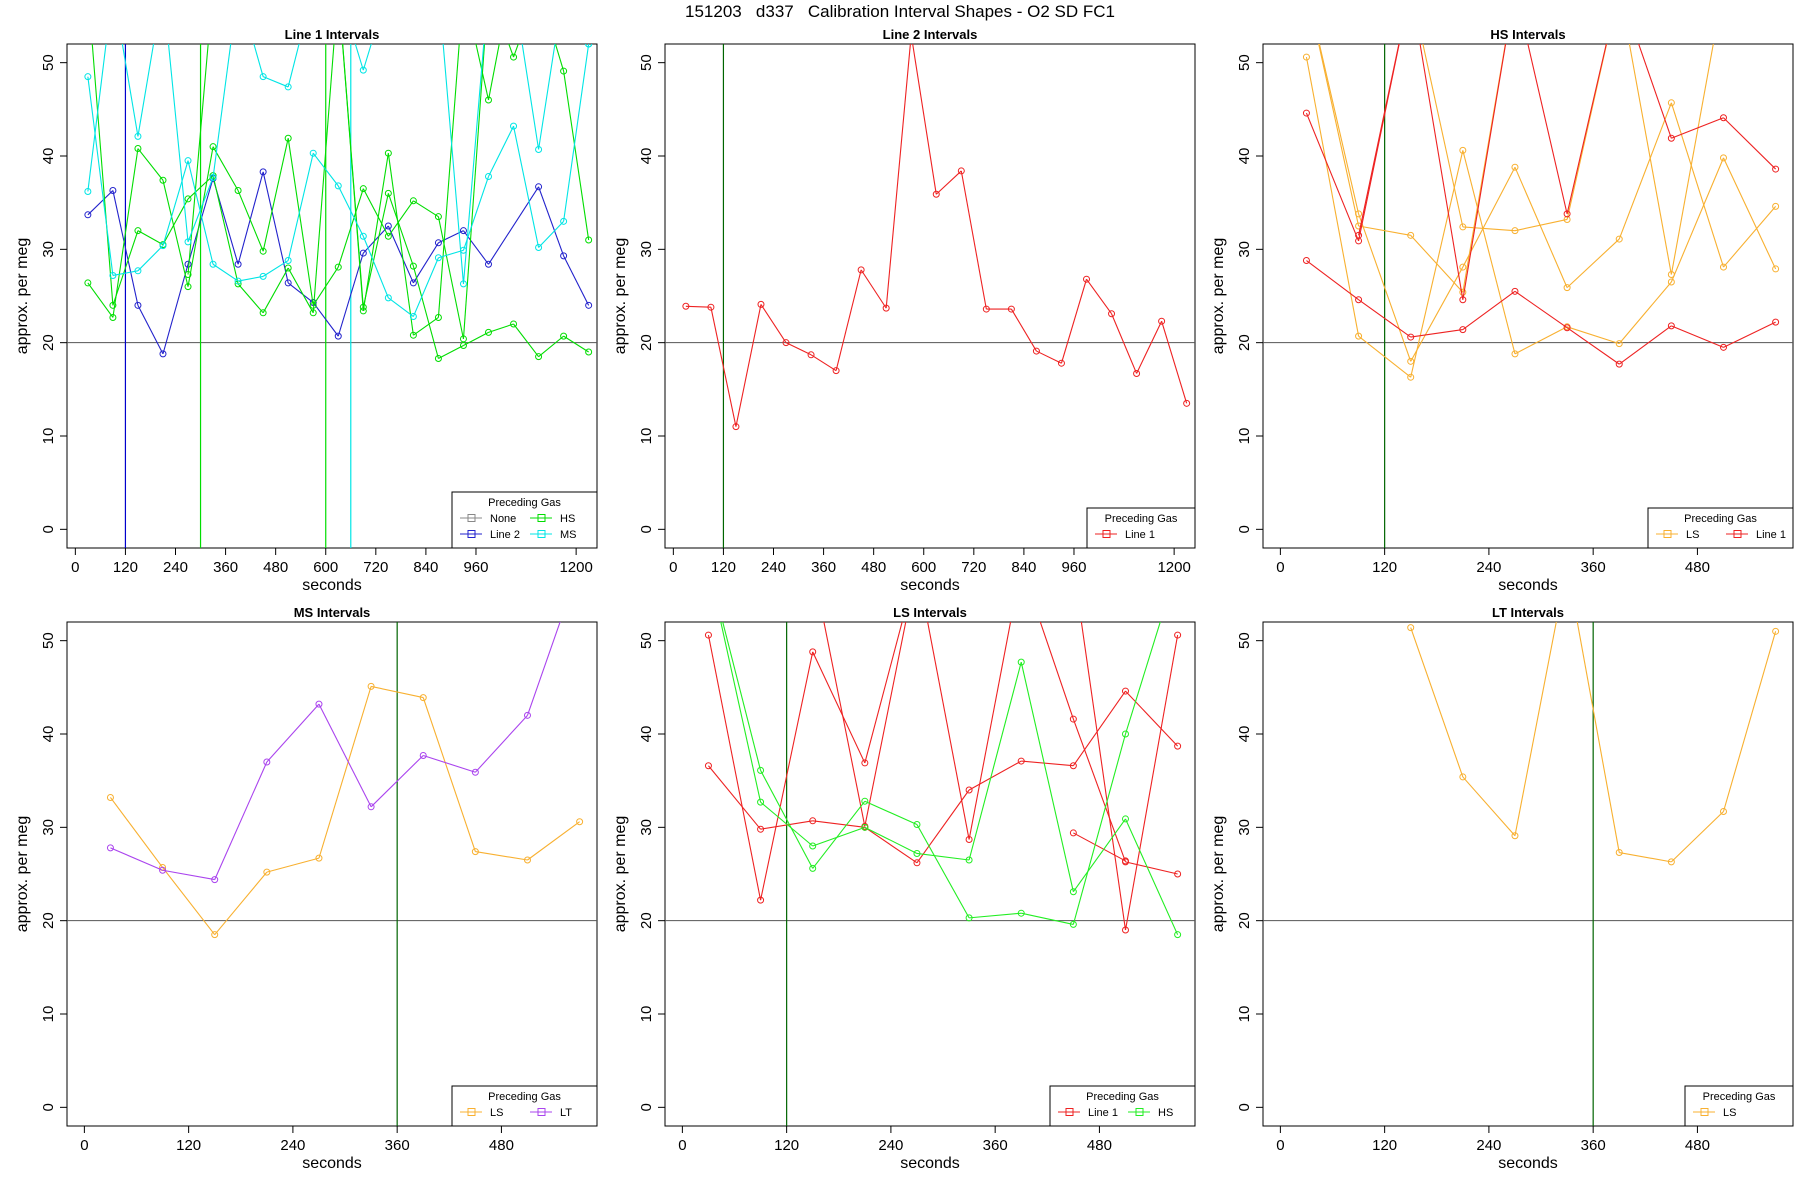  Describe the element at coordinates (1771, 535) in the screenshot. I see `legend-entry: Line 1` at that location.